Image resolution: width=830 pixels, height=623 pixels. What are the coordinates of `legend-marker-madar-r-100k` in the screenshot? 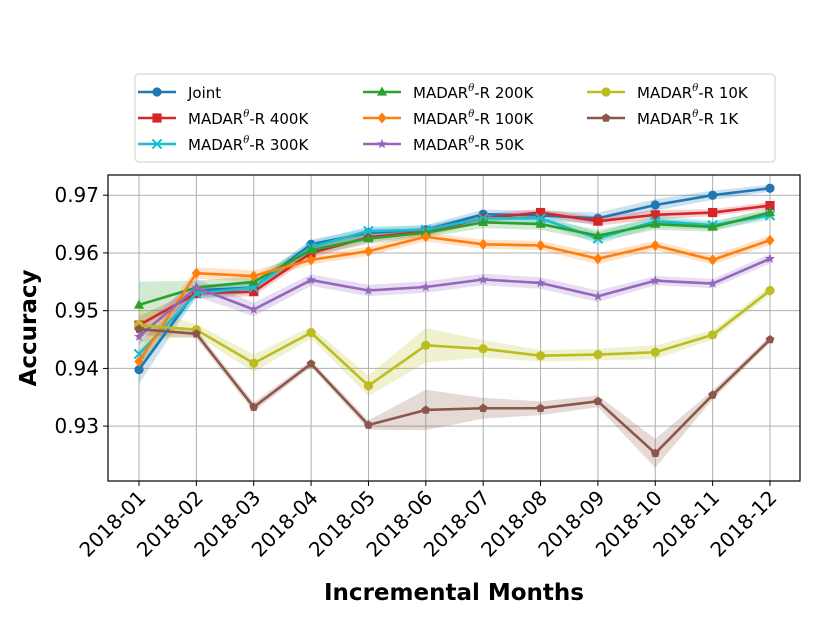 It's located at (382, 118).